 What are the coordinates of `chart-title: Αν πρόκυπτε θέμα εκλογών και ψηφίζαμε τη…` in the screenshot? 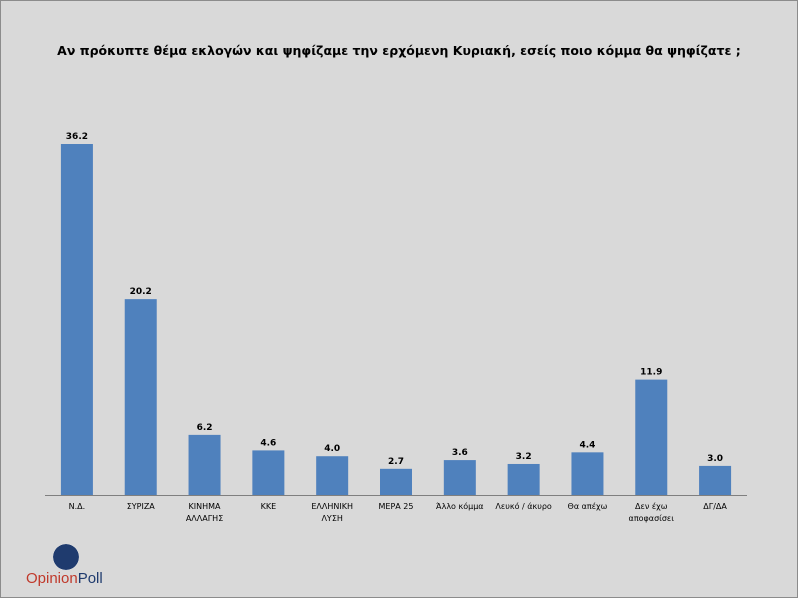 It's located at (399, 50).